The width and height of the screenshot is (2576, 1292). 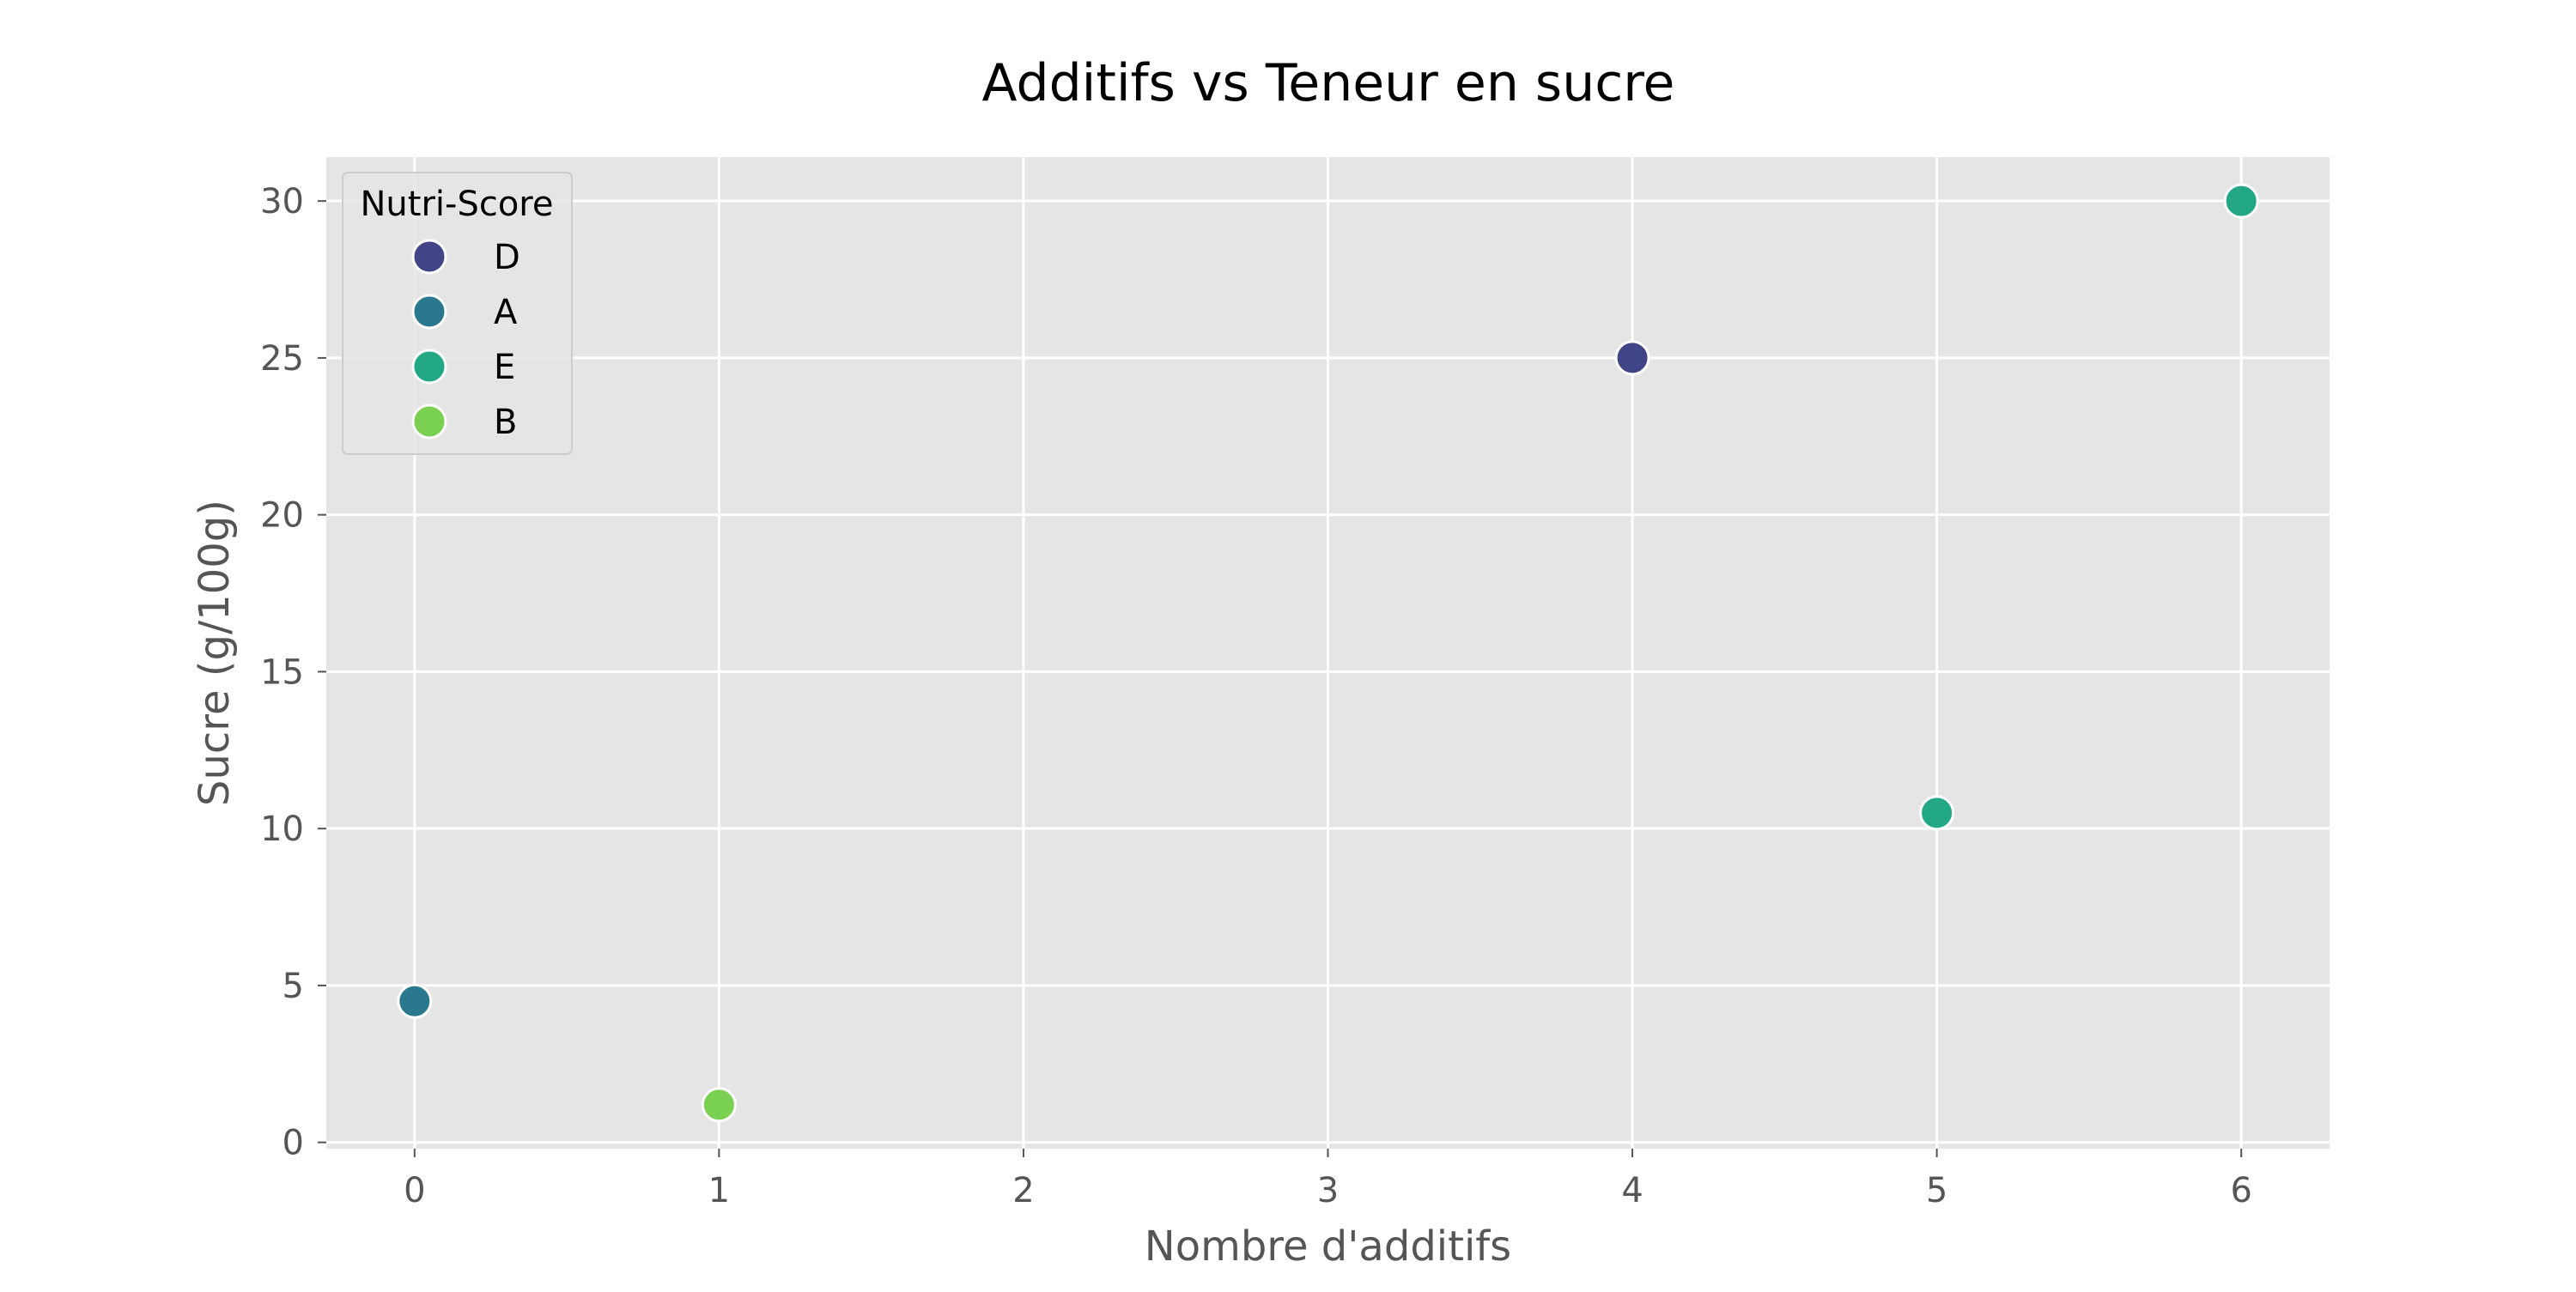 I want to click on x-tick-label: 6, so click(x=2240, y=1190).